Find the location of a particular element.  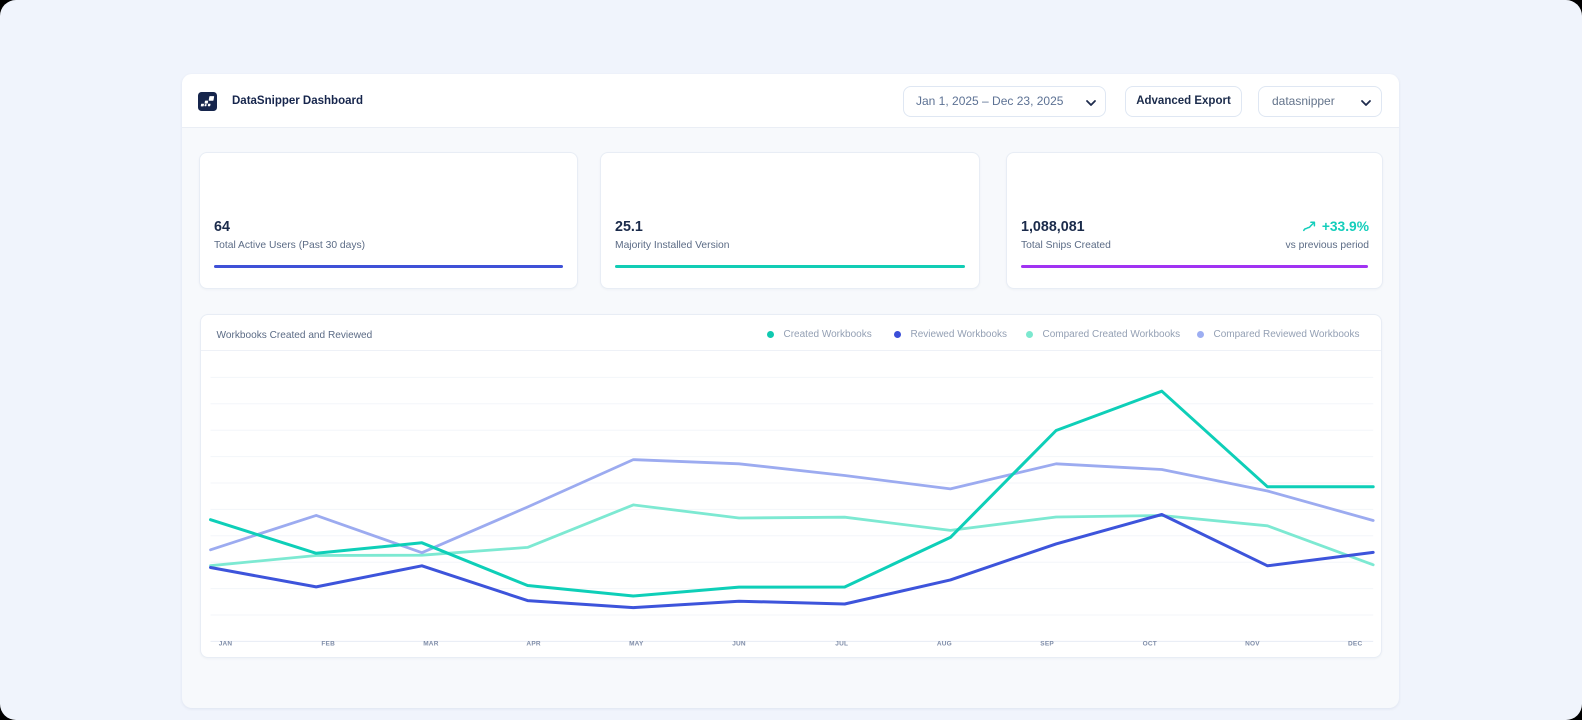

svg-text: DEC is located at coordinates (1355, 644).